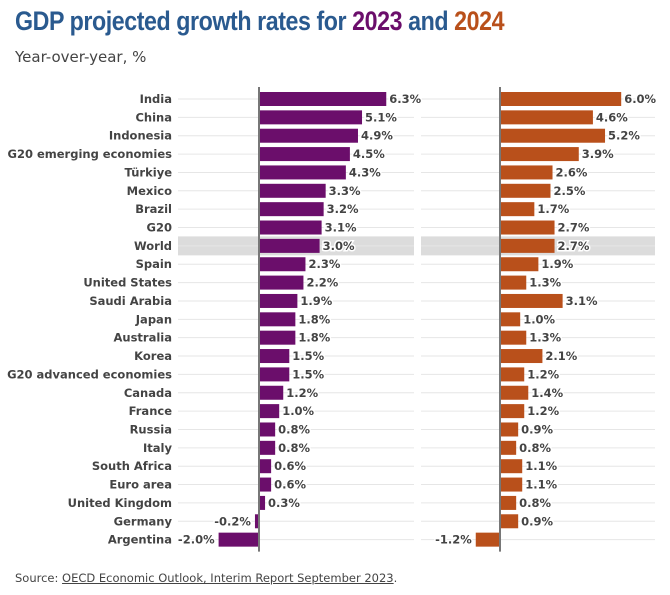  Describe the element at coordinates (572, 172) in the screenshot. I see `value-label-2024-t-rkiye: 2.6%` at that location.